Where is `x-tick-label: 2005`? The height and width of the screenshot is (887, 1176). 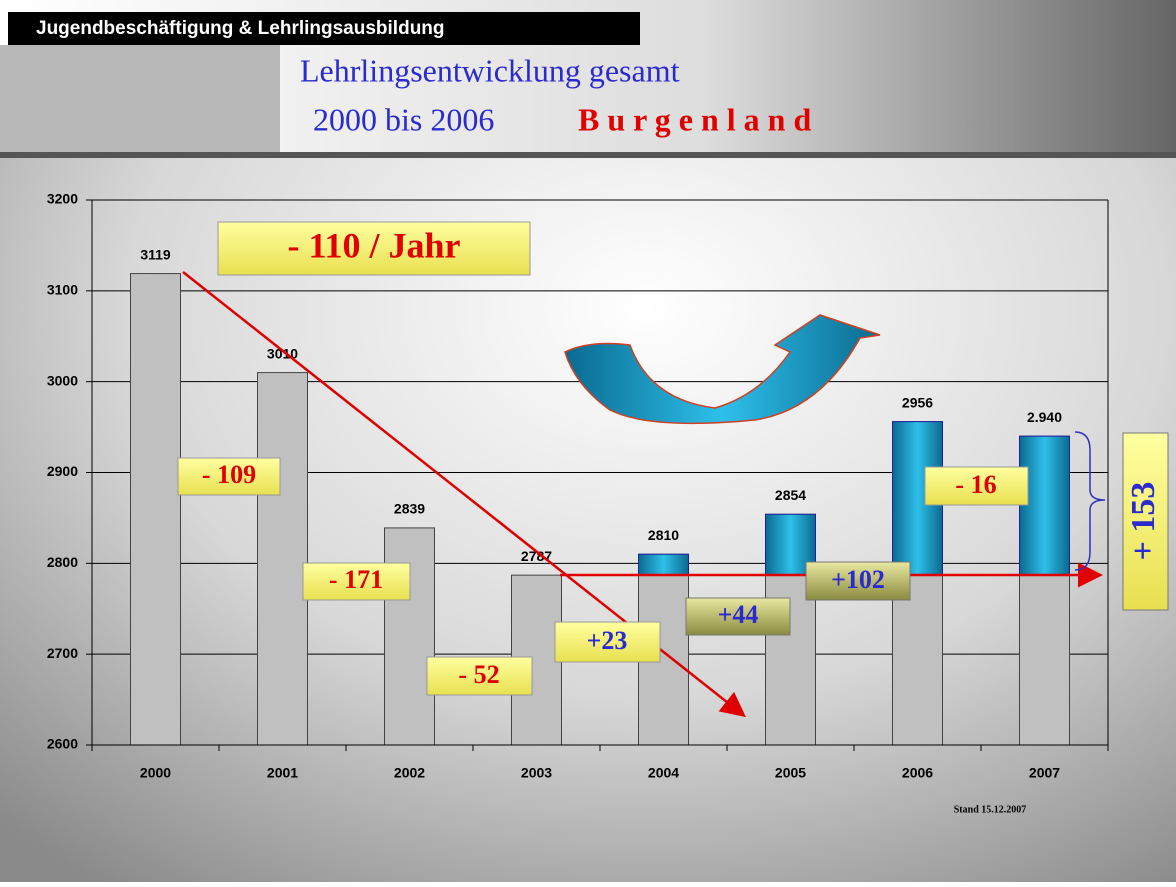
x-tick-label: 2005 is located at coordinates (790, 773).